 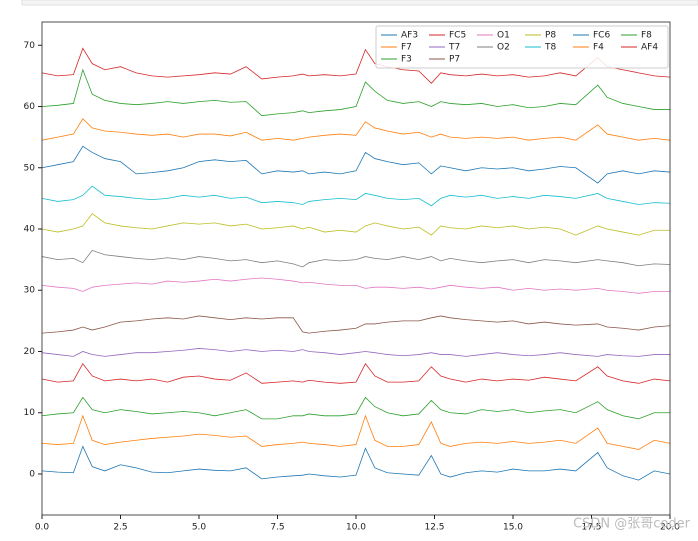 What do you see at coordinates (550, 48) in the screenshot?
I see `legend-label: T8` at bounding box center [550, 48].